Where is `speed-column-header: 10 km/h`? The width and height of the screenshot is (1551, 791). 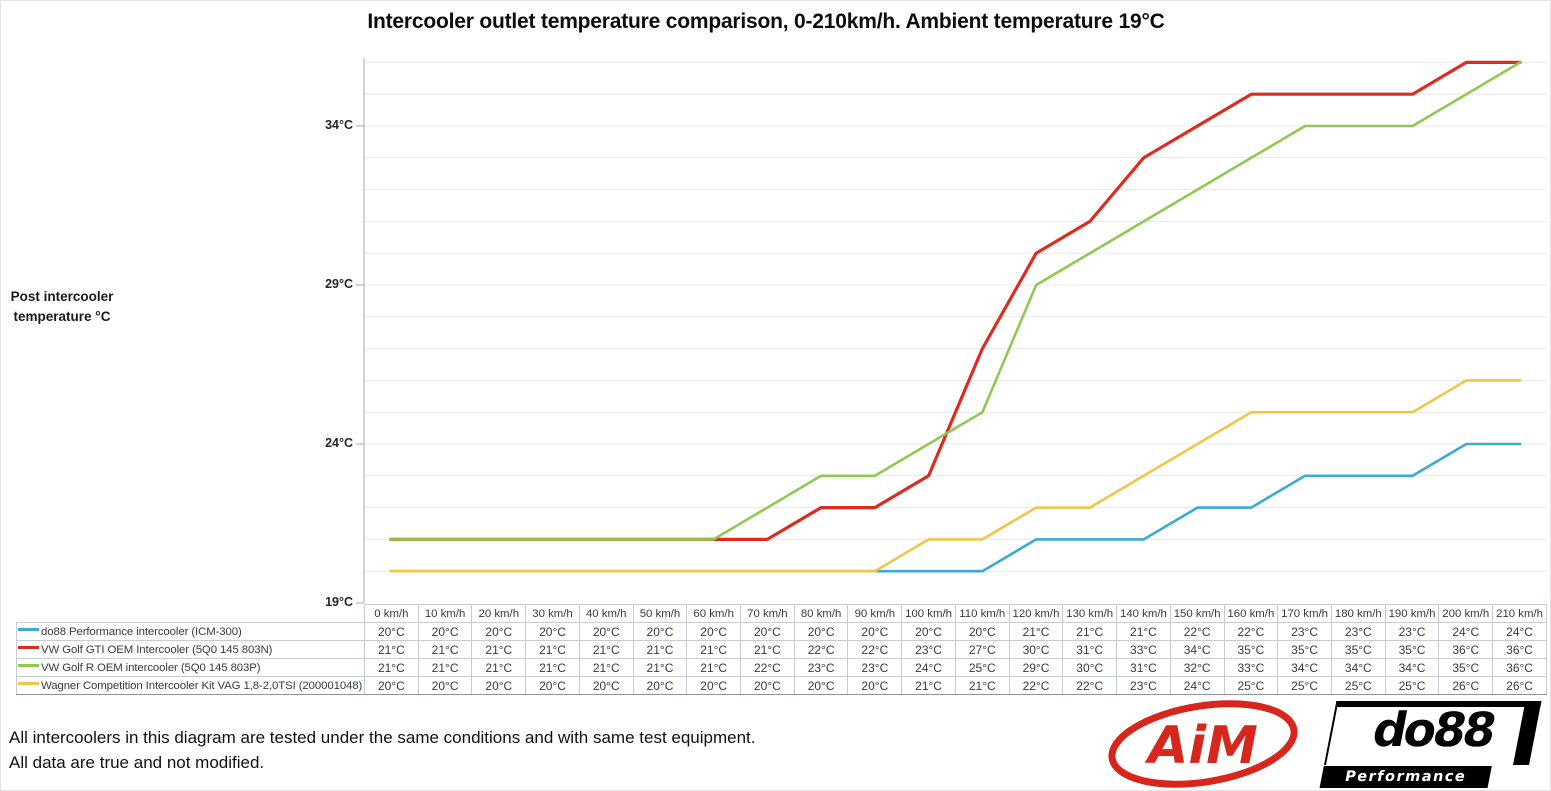
speed-column-header: 10 km/h is located at coordinates (445, 613).